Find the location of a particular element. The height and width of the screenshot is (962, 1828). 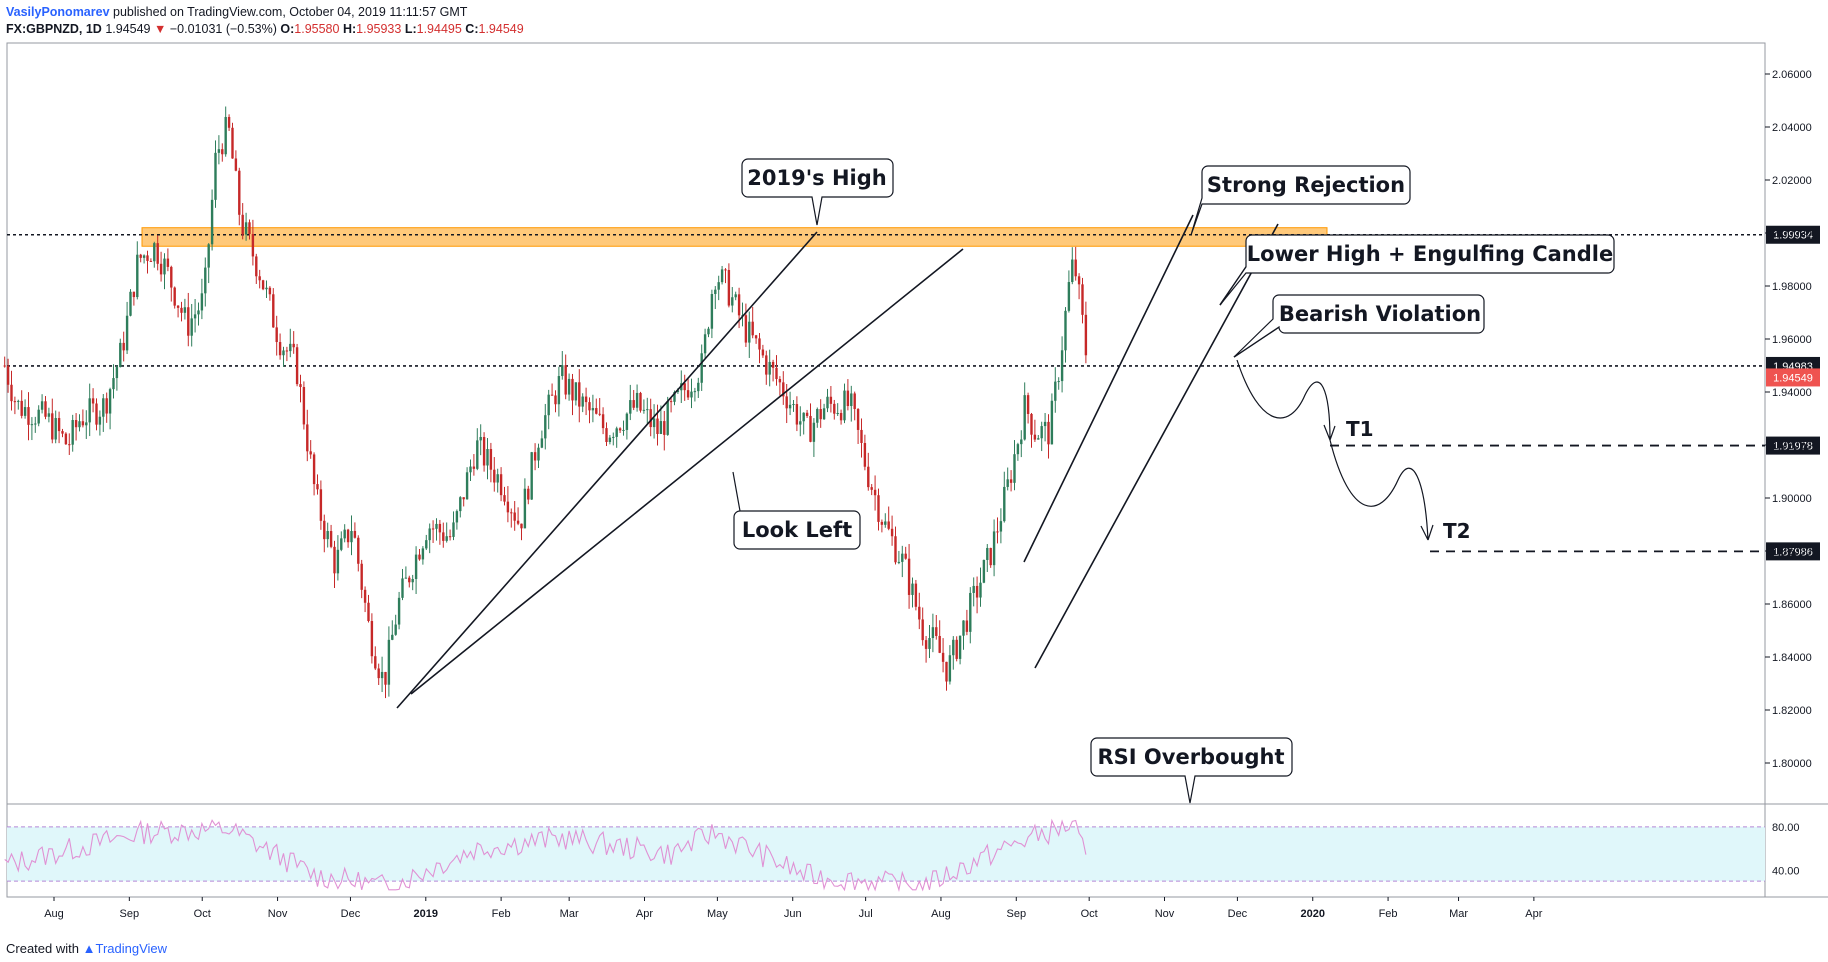

symbol-label: FX:GBPNZD, 1D is located at coordinates (54, 29).